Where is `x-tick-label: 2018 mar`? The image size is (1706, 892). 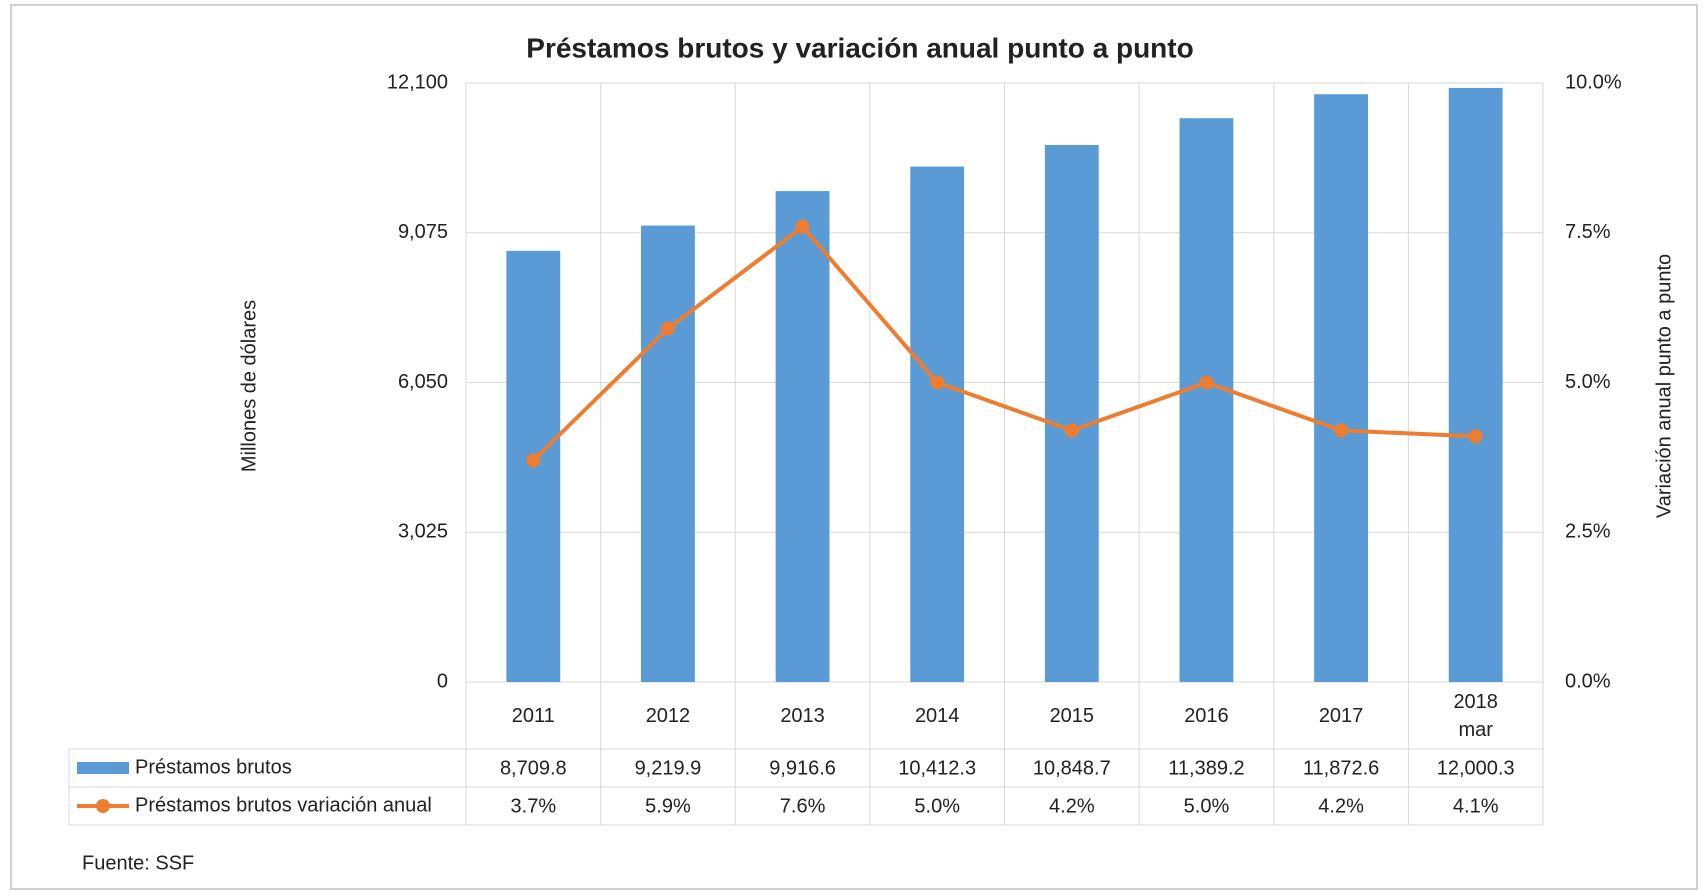
x-tick-label: 2018 mar is located at coordinates (1475, 715).